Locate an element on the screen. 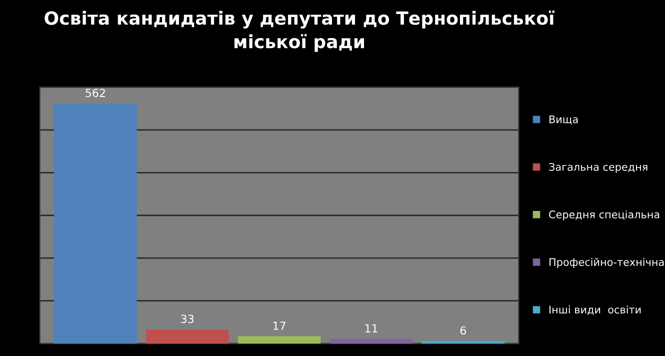 The width and height of the screenshot is (665, 356). legend-label: Інші види освіти is located at coordinates (595, 310).